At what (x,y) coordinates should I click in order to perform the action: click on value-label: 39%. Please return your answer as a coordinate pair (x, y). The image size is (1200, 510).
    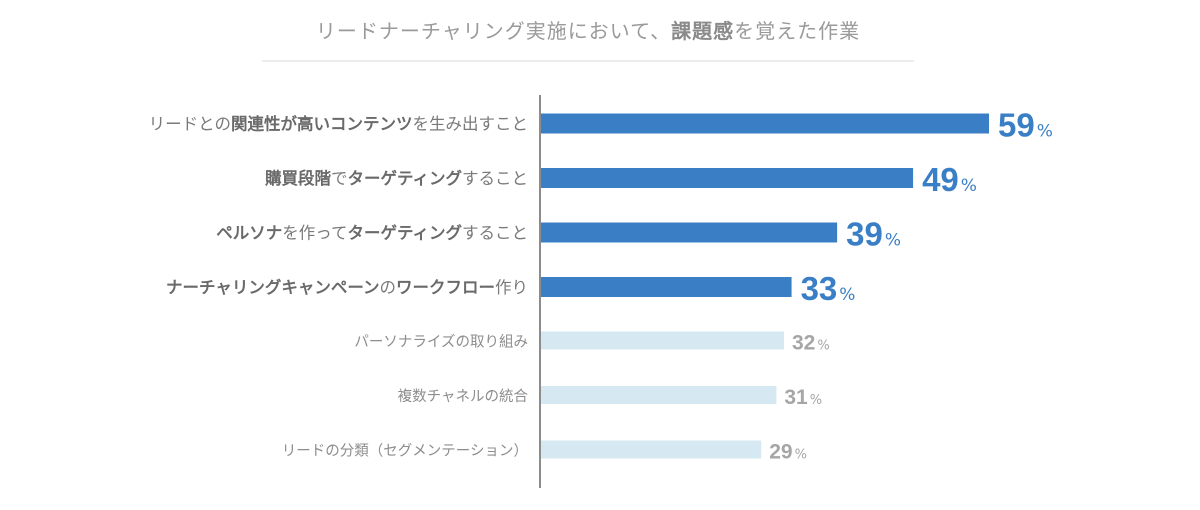
    Looking at the image, I should click on (873, 234).